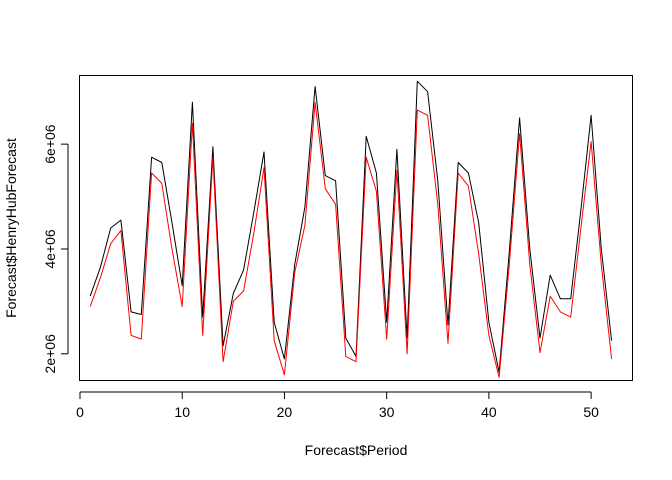  Describe the element at coordinates (387, 412) in the screenshot. I see `x-tick-label: 30` at that location.